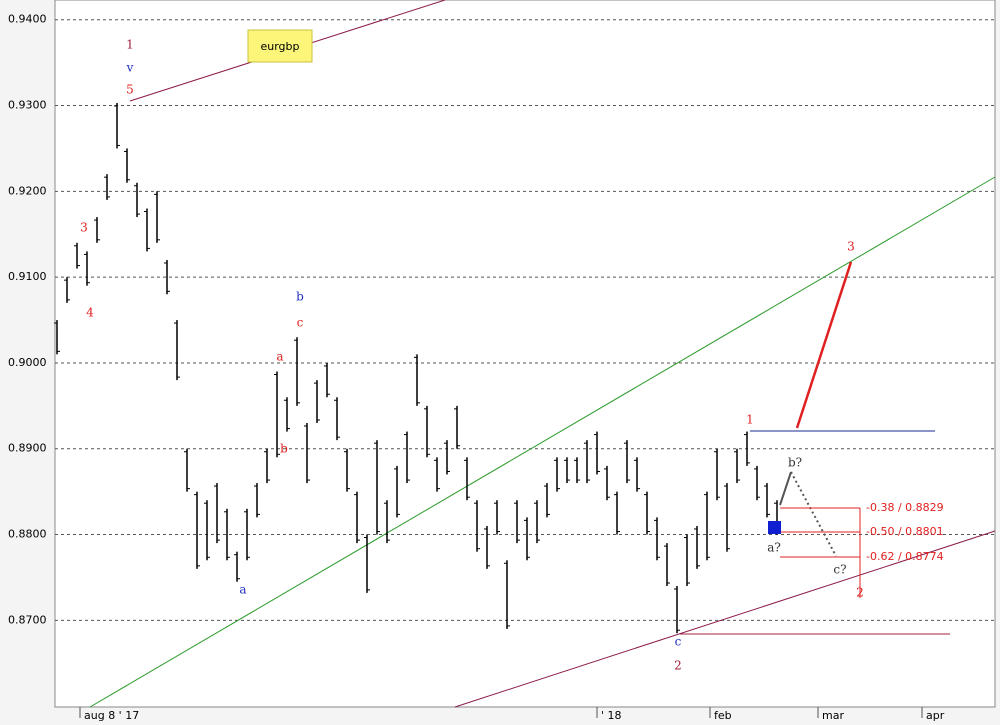  I want to click on annotation: -0.50 / 0.8801, so click(905, 531).